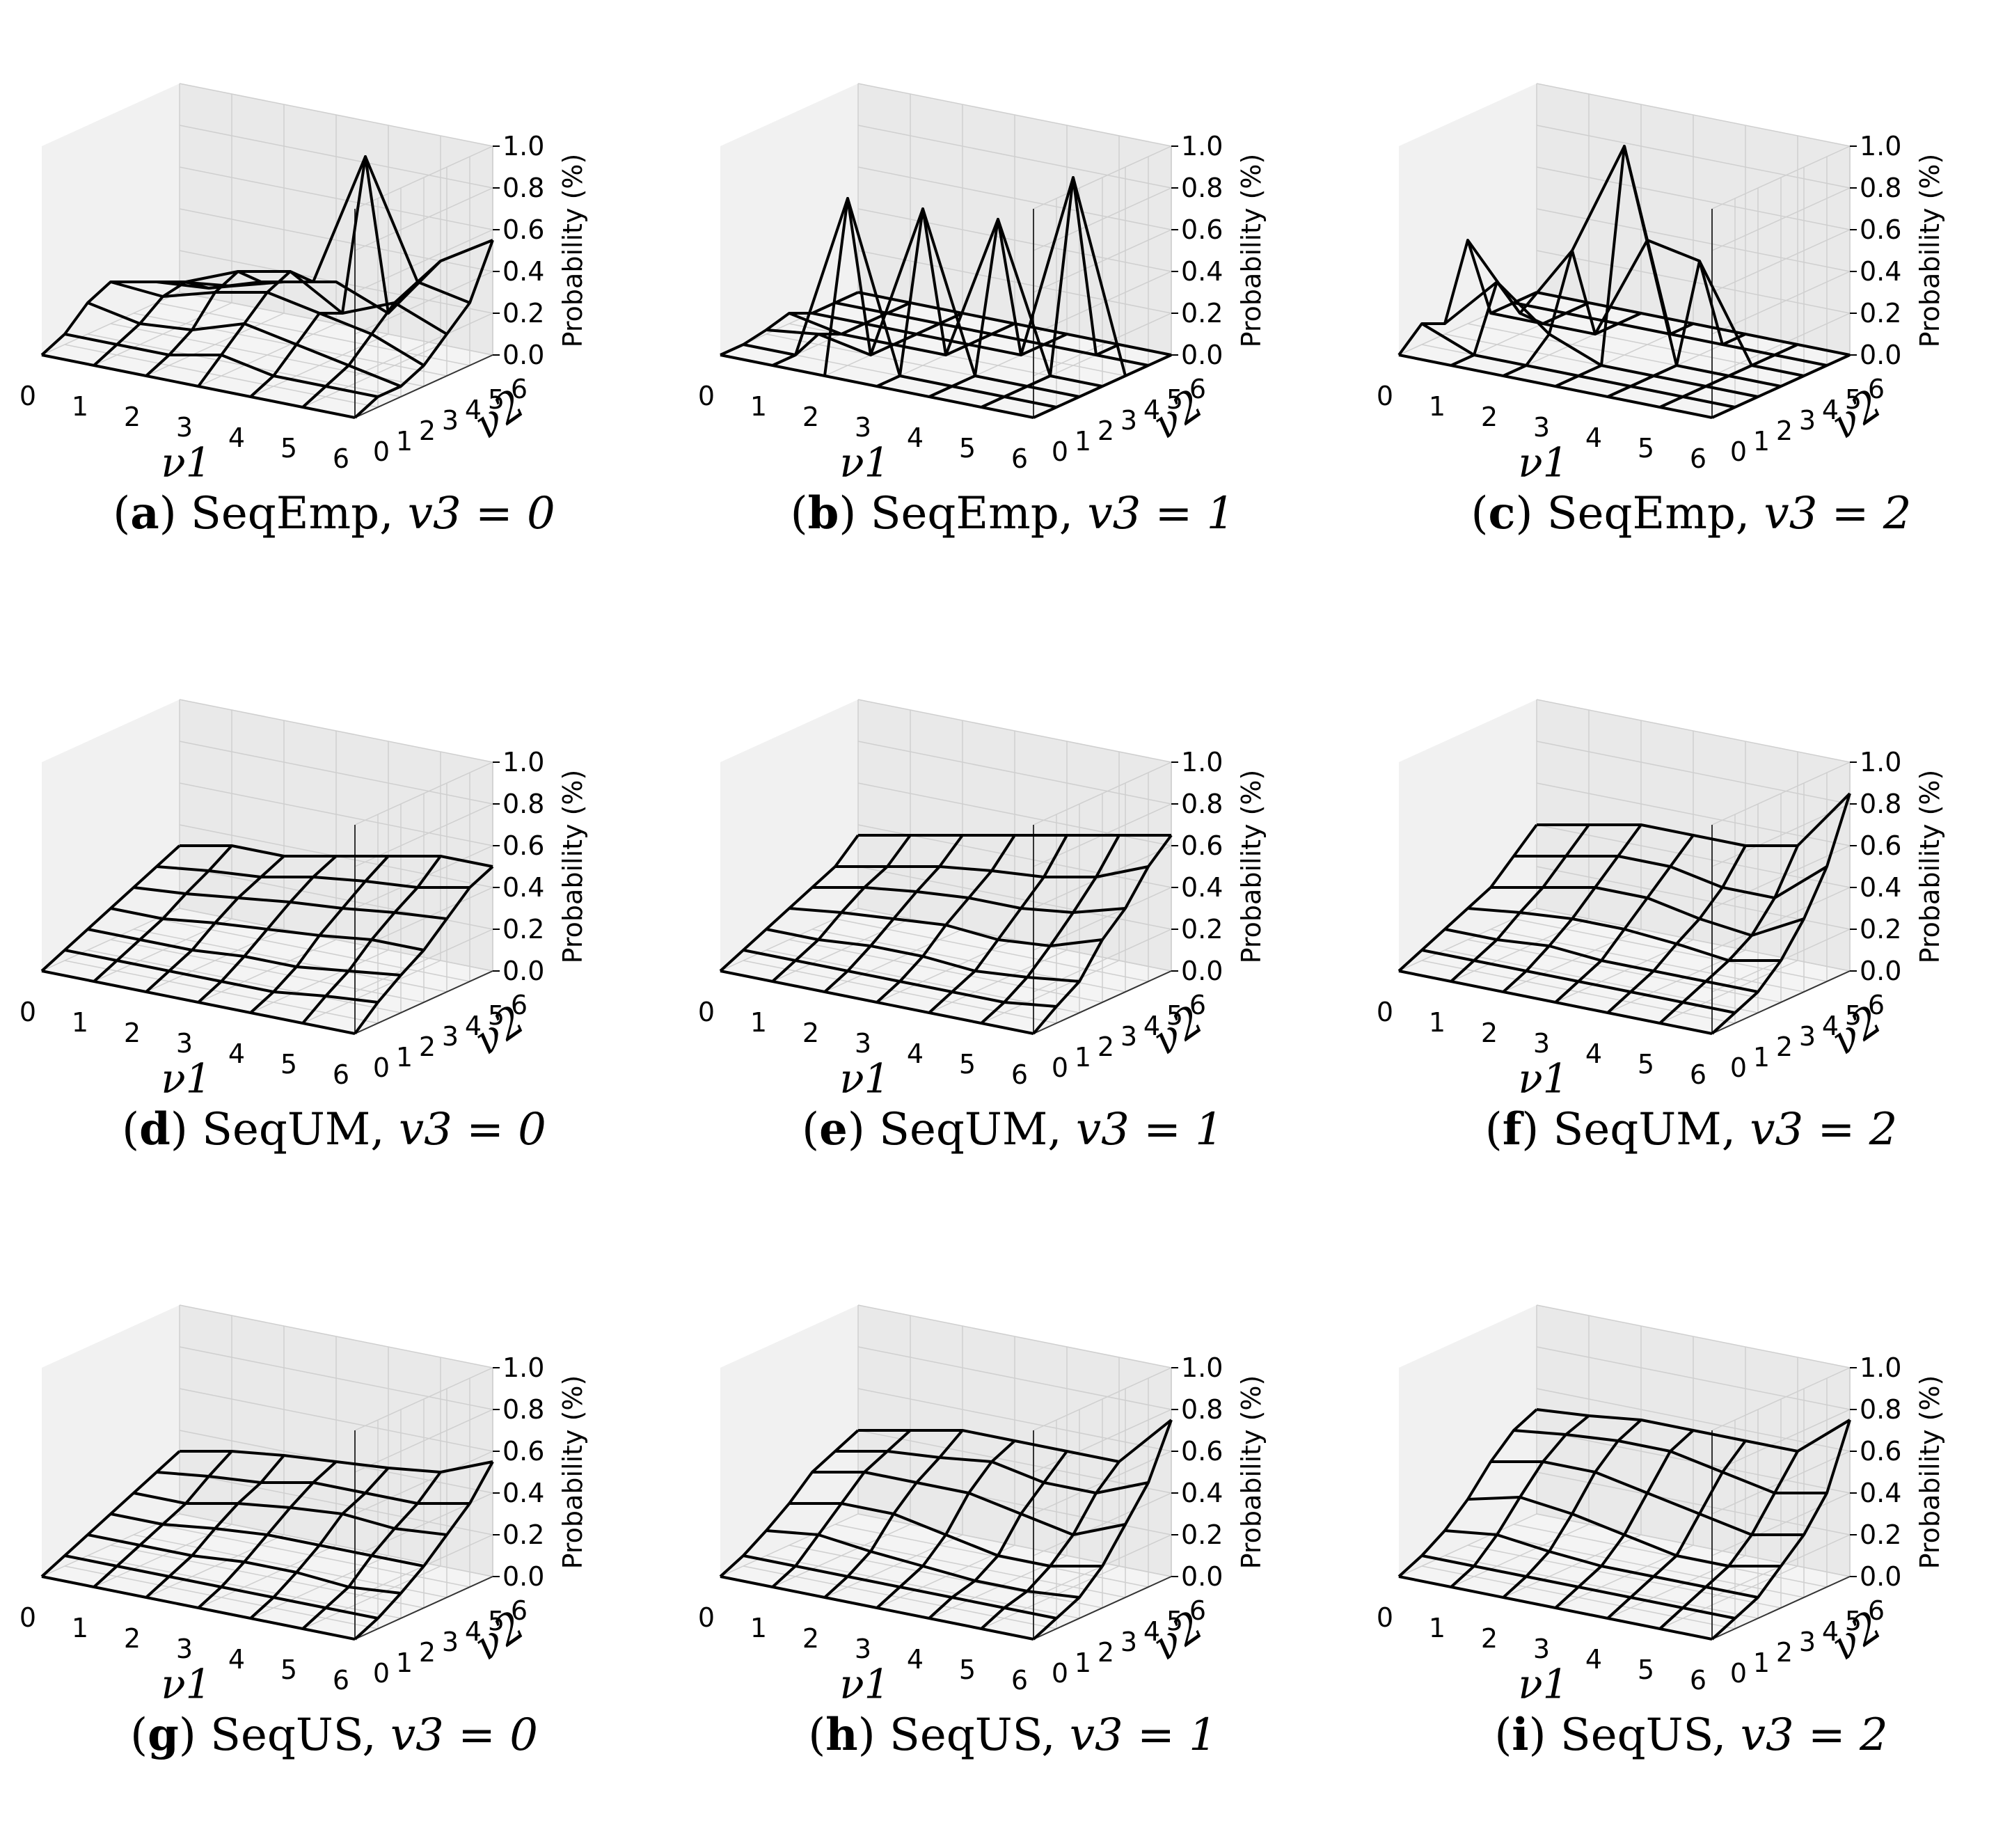 Image resolution: width=2012 pixels, height=1848 pixels. What do you see at coordinates (823, 513) in the screenshot?
I see `caption-label: b` at bounding box center [823, 513].